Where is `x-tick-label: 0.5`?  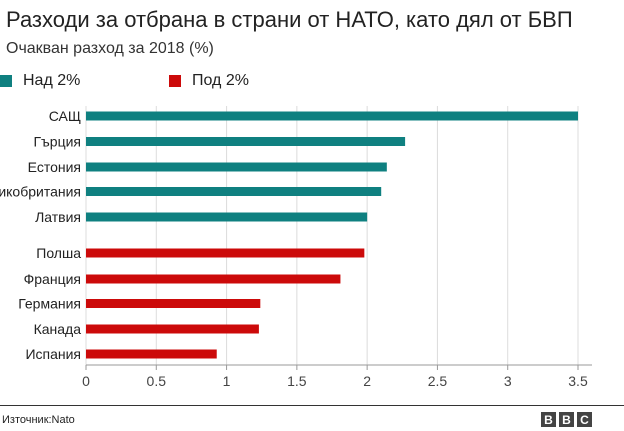
x-tick-label: 0.5 is located at coordinates (157, 381).